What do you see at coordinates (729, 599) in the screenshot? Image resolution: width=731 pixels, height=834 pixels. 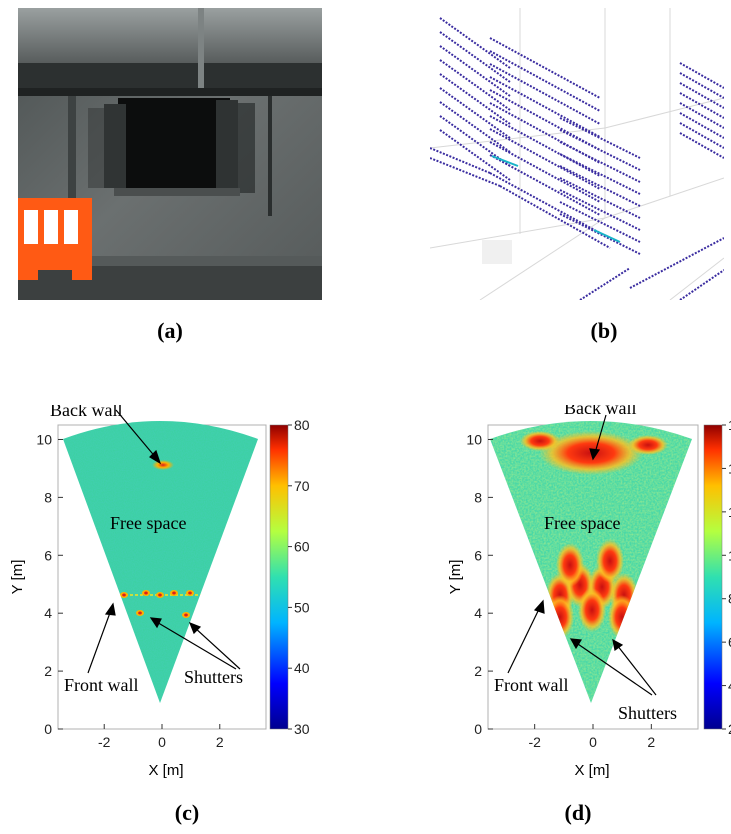 I see `colorbar-tick-label: 8` at bounding box center [729, 599].